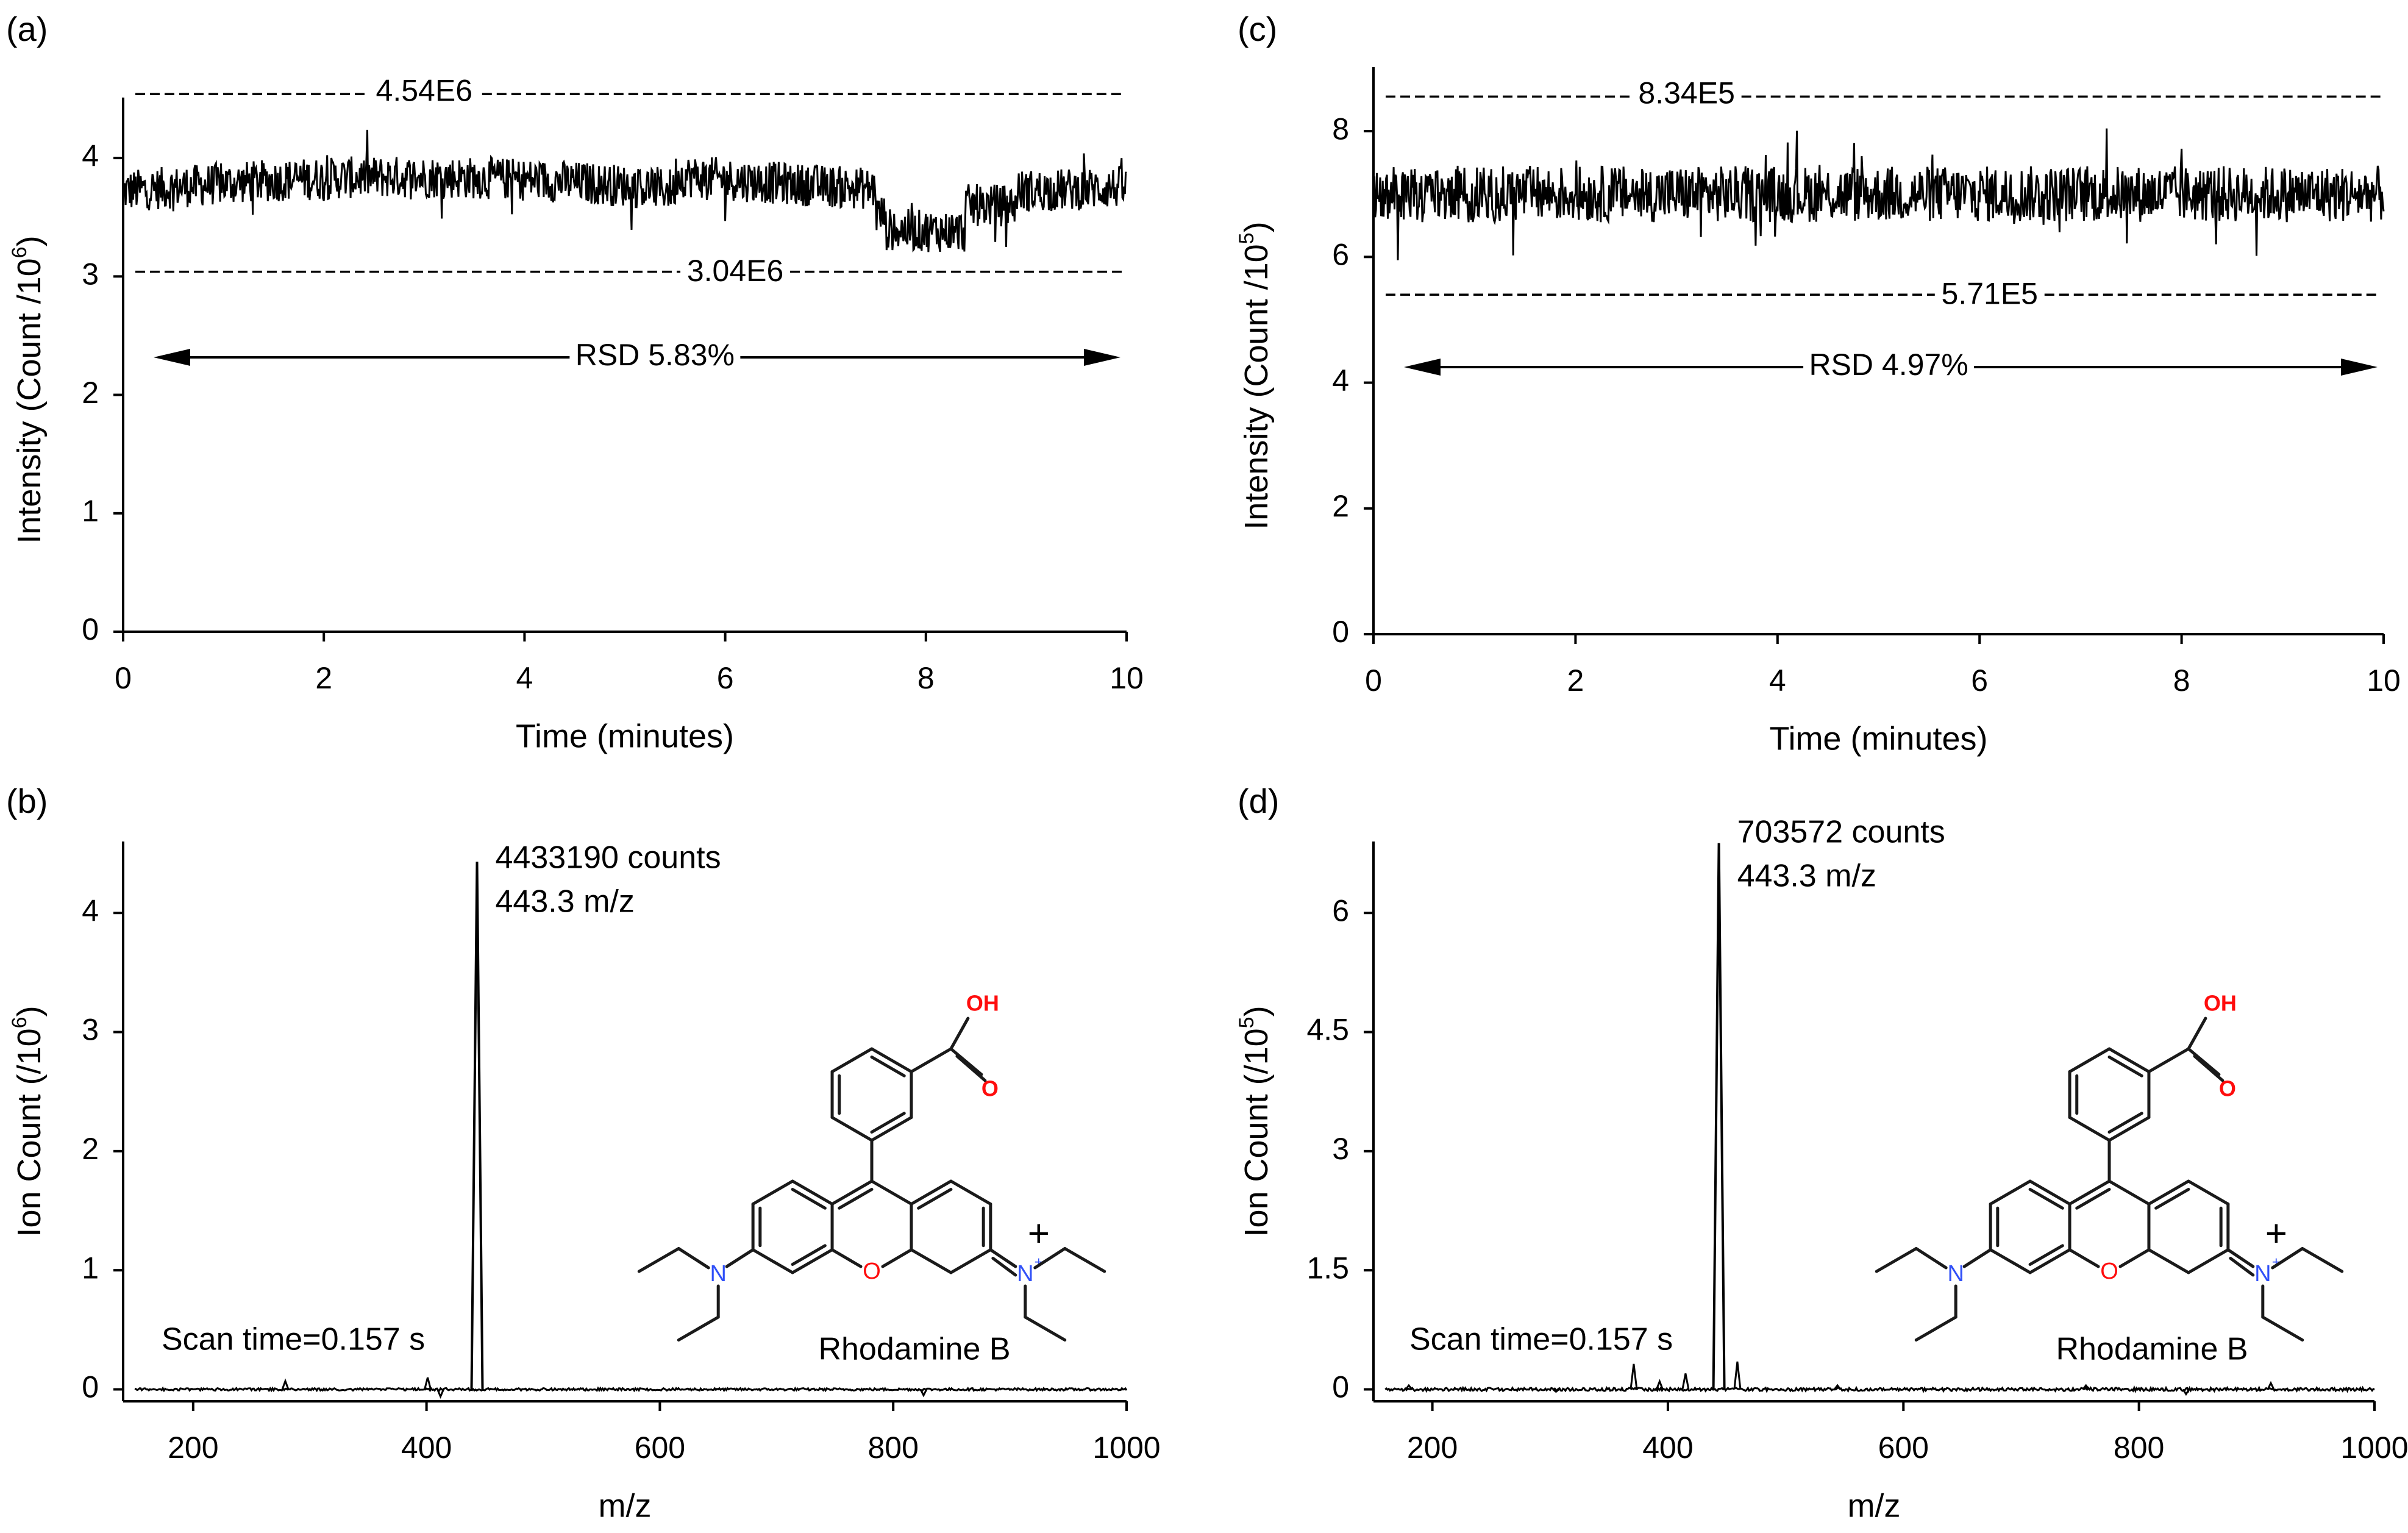  I want to click on x-tick-label: 200, so click(1432, 1448).